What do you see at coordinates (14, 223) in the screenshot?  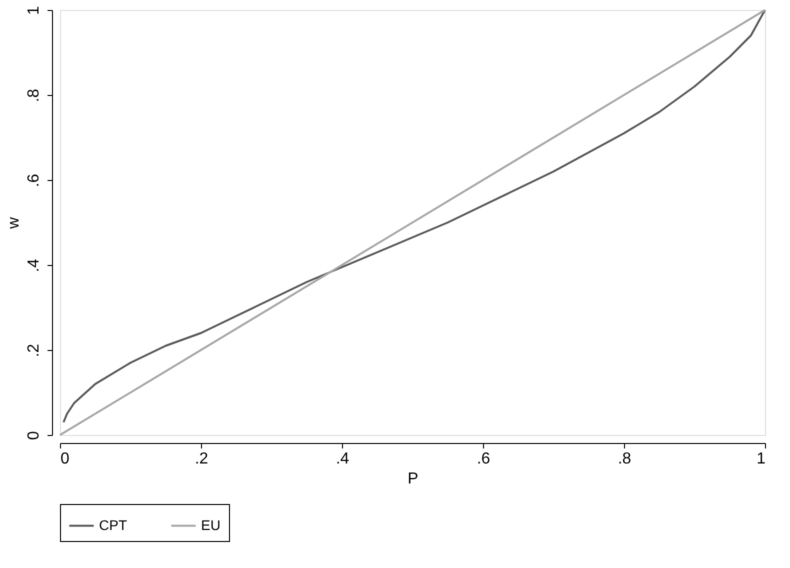 I see `y-axis-title: w` at bounding box center [14, 223].